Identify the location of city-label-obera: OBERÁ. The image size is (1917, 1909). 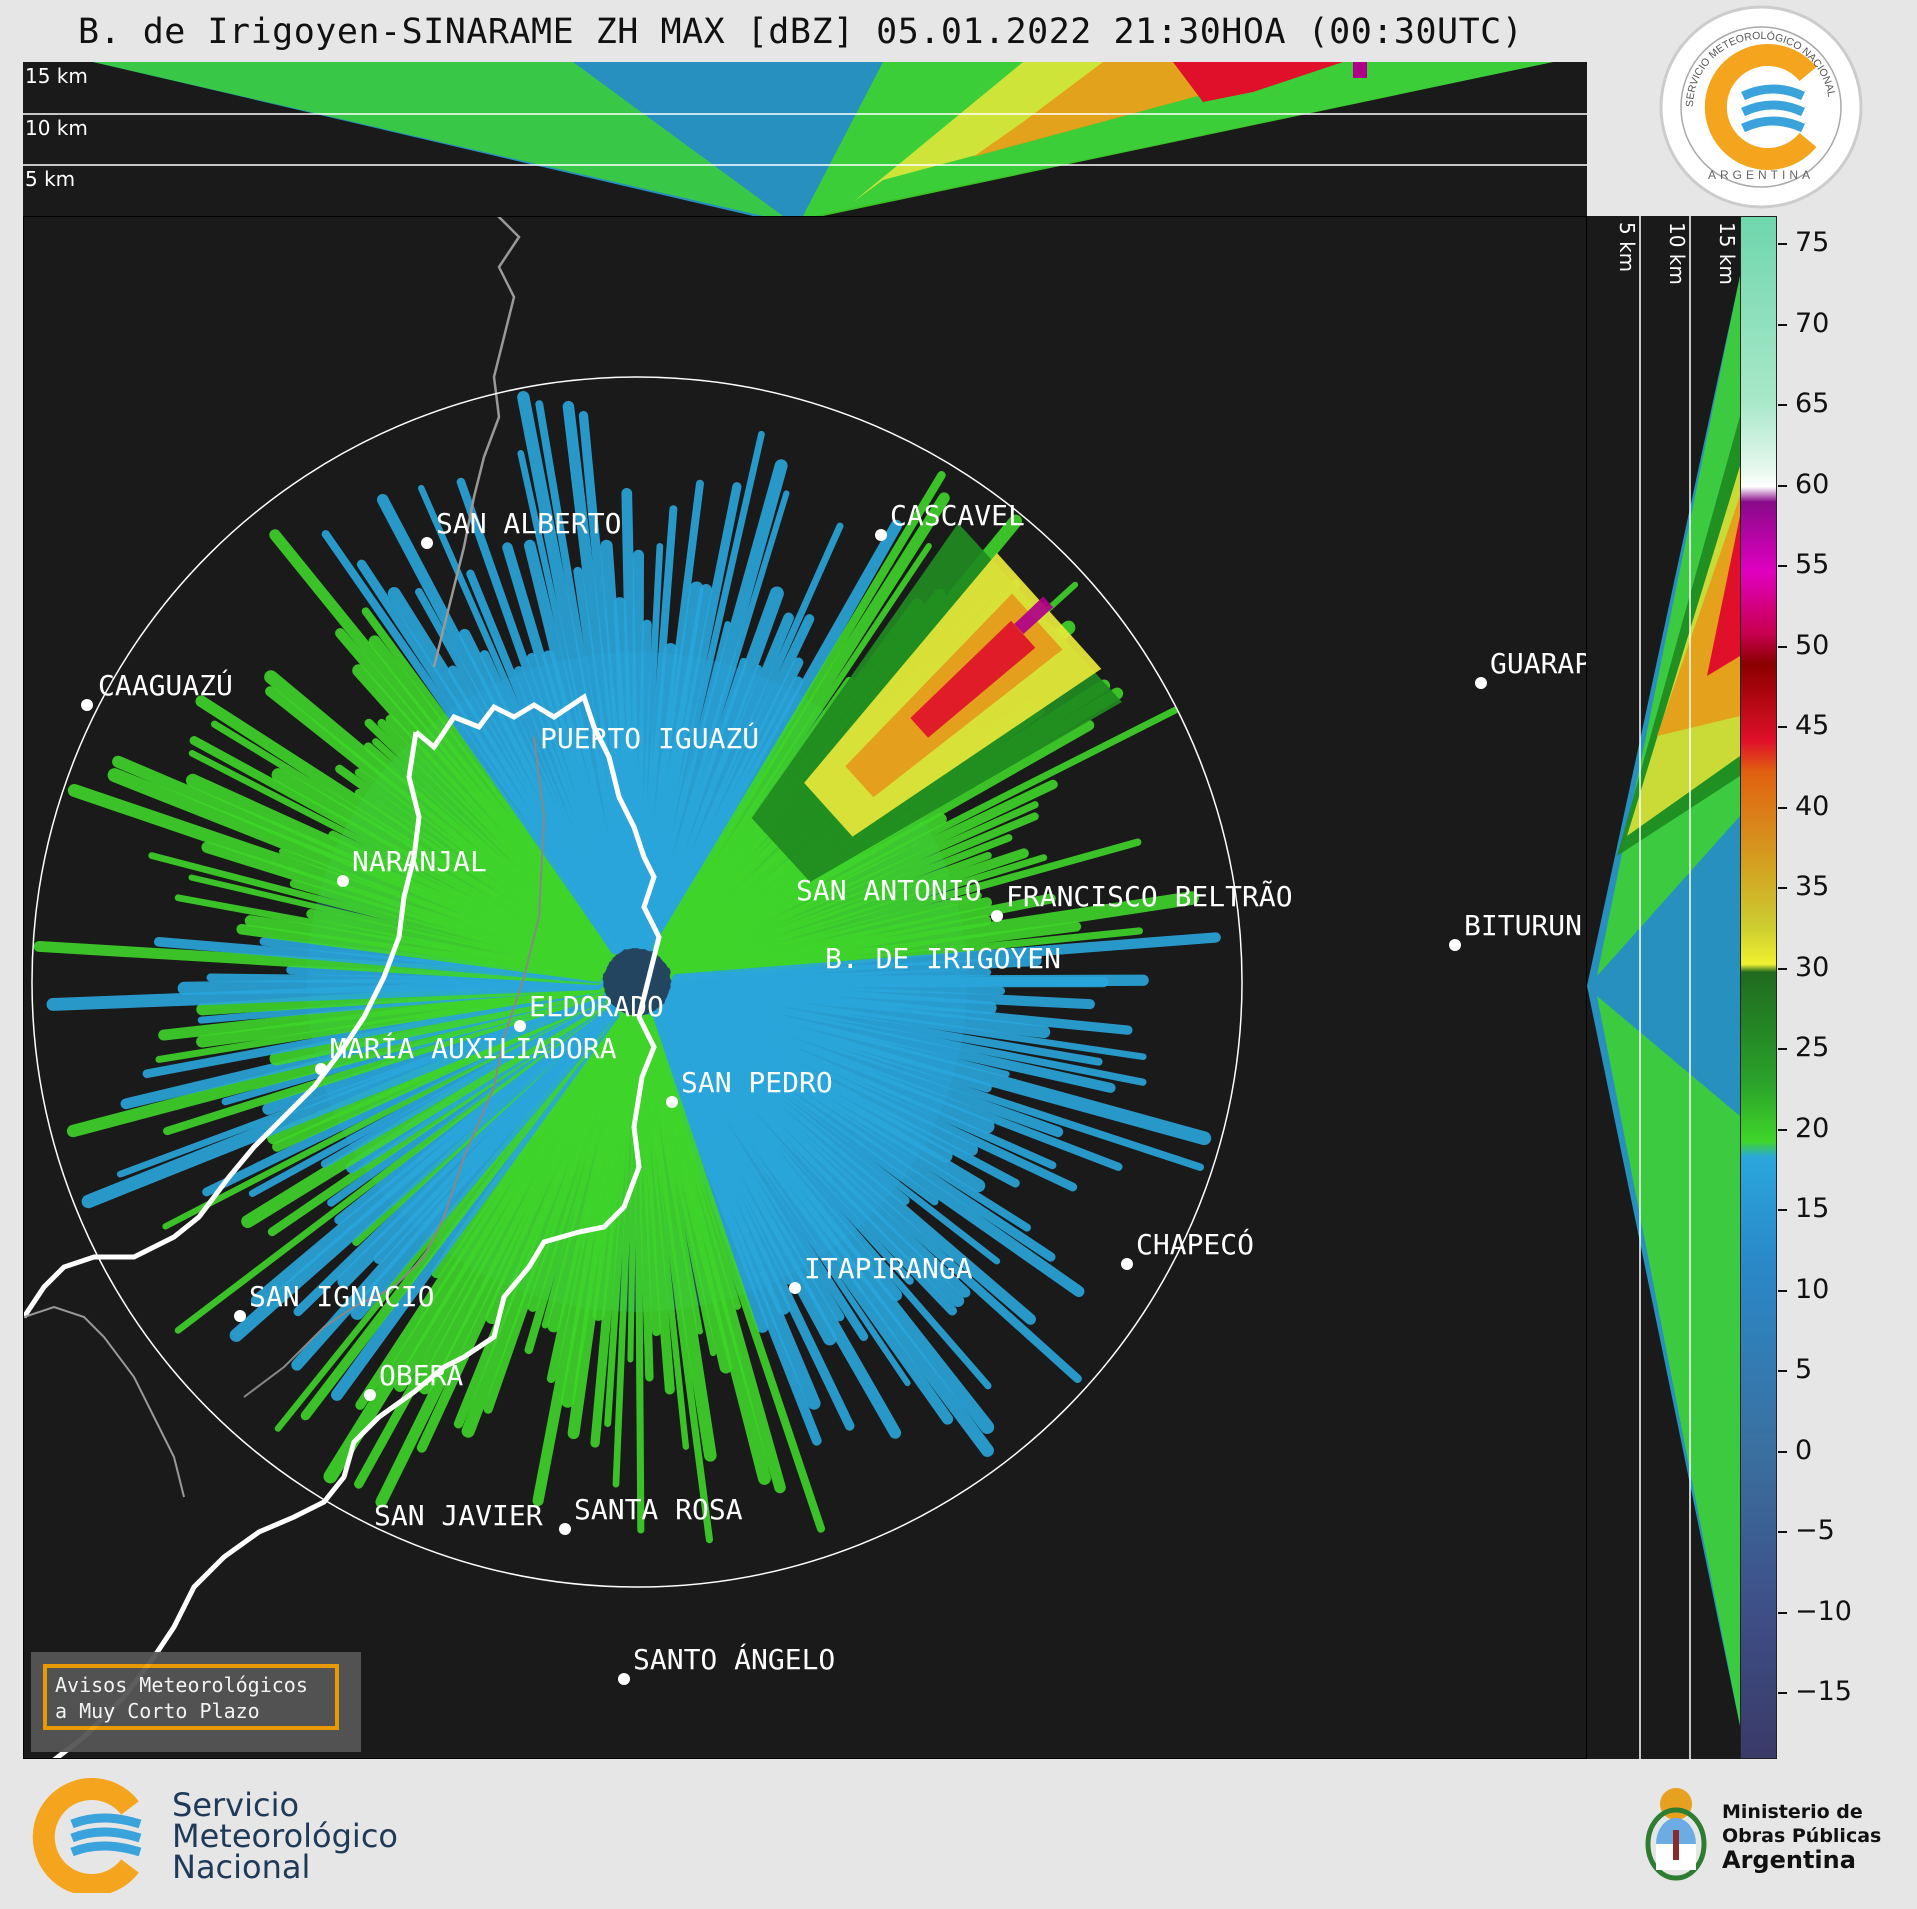
(421, 1375).